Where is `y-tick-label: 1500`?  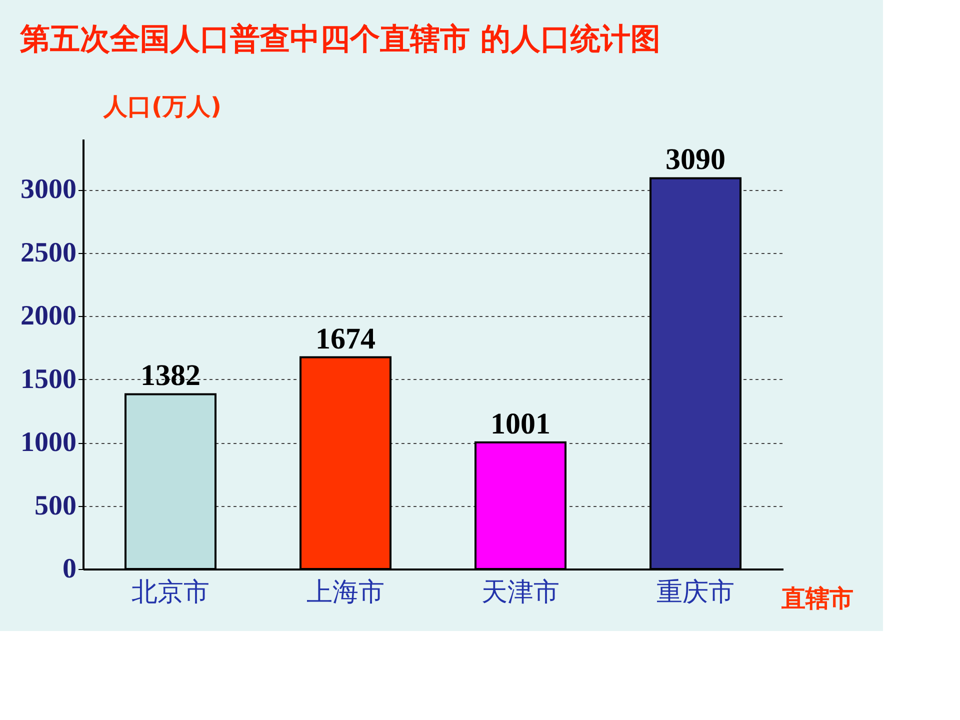
y-tick-label: 1500 is located at coordinates (48, 379).